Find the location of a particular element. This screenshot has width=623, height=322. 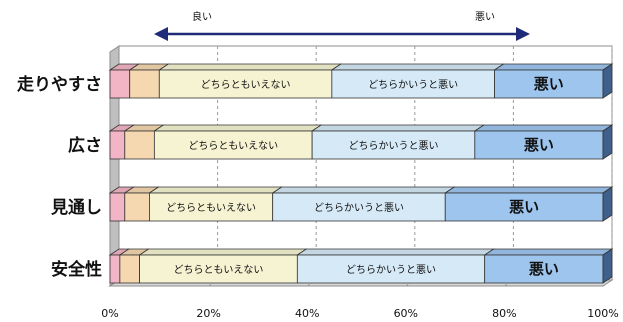

arrow-right-label: 悪い is located at coordinates (485, 17).